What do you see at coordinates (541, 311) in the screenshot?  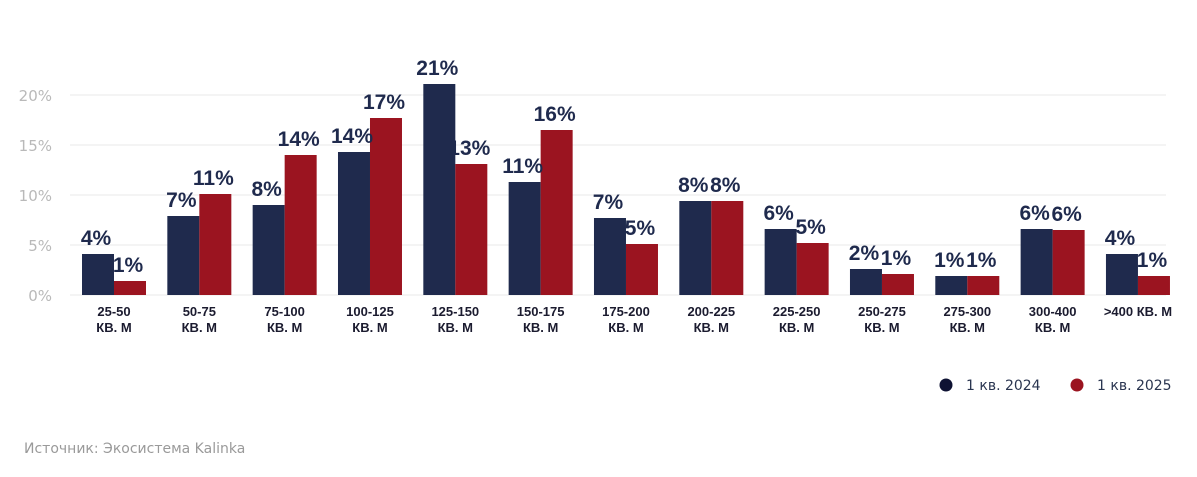 I see `x-tick-label: 150-175` at bounding box center [541, 311].